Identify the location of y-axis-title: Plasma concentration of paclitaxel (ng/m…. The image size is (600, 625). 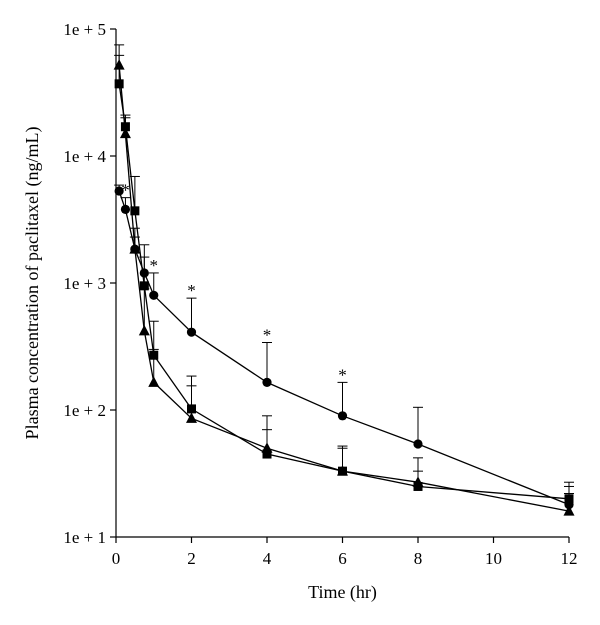
(32, 283).